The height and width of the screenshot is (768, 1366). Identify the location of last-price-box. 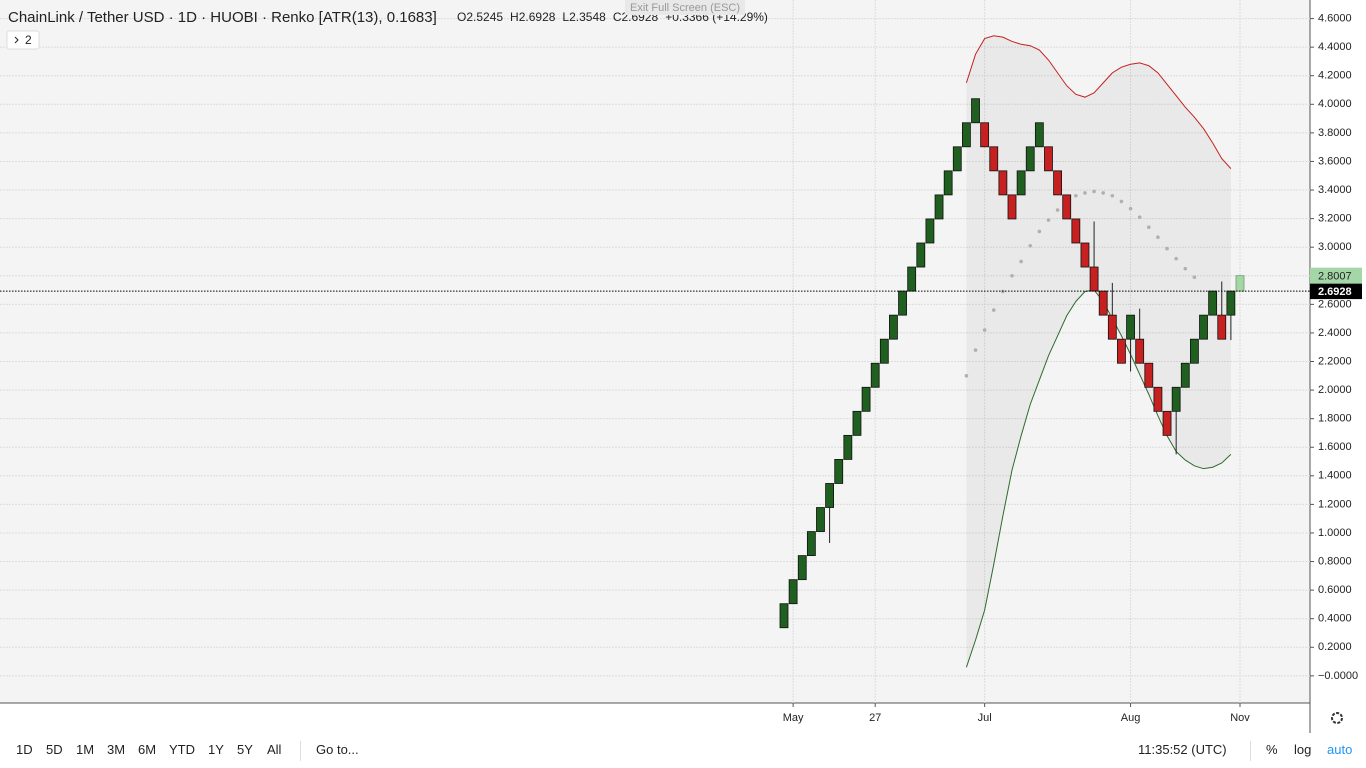
(1336, 291).